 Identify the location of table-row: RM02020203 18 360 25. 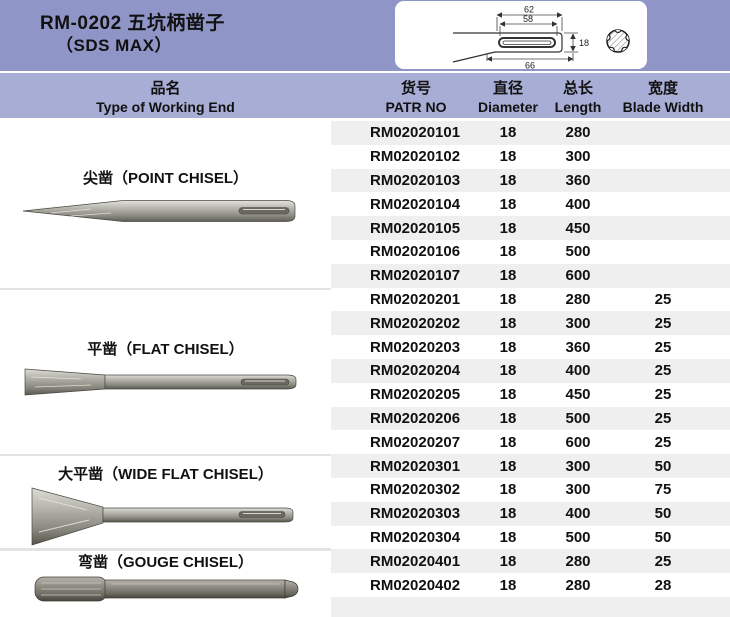
(530, 347).